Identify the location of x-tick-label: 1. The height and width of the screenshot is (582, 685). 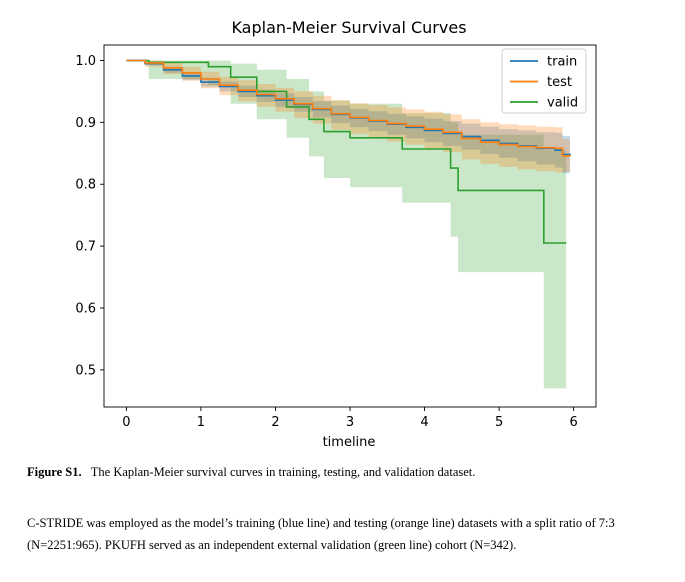
(201, 422).